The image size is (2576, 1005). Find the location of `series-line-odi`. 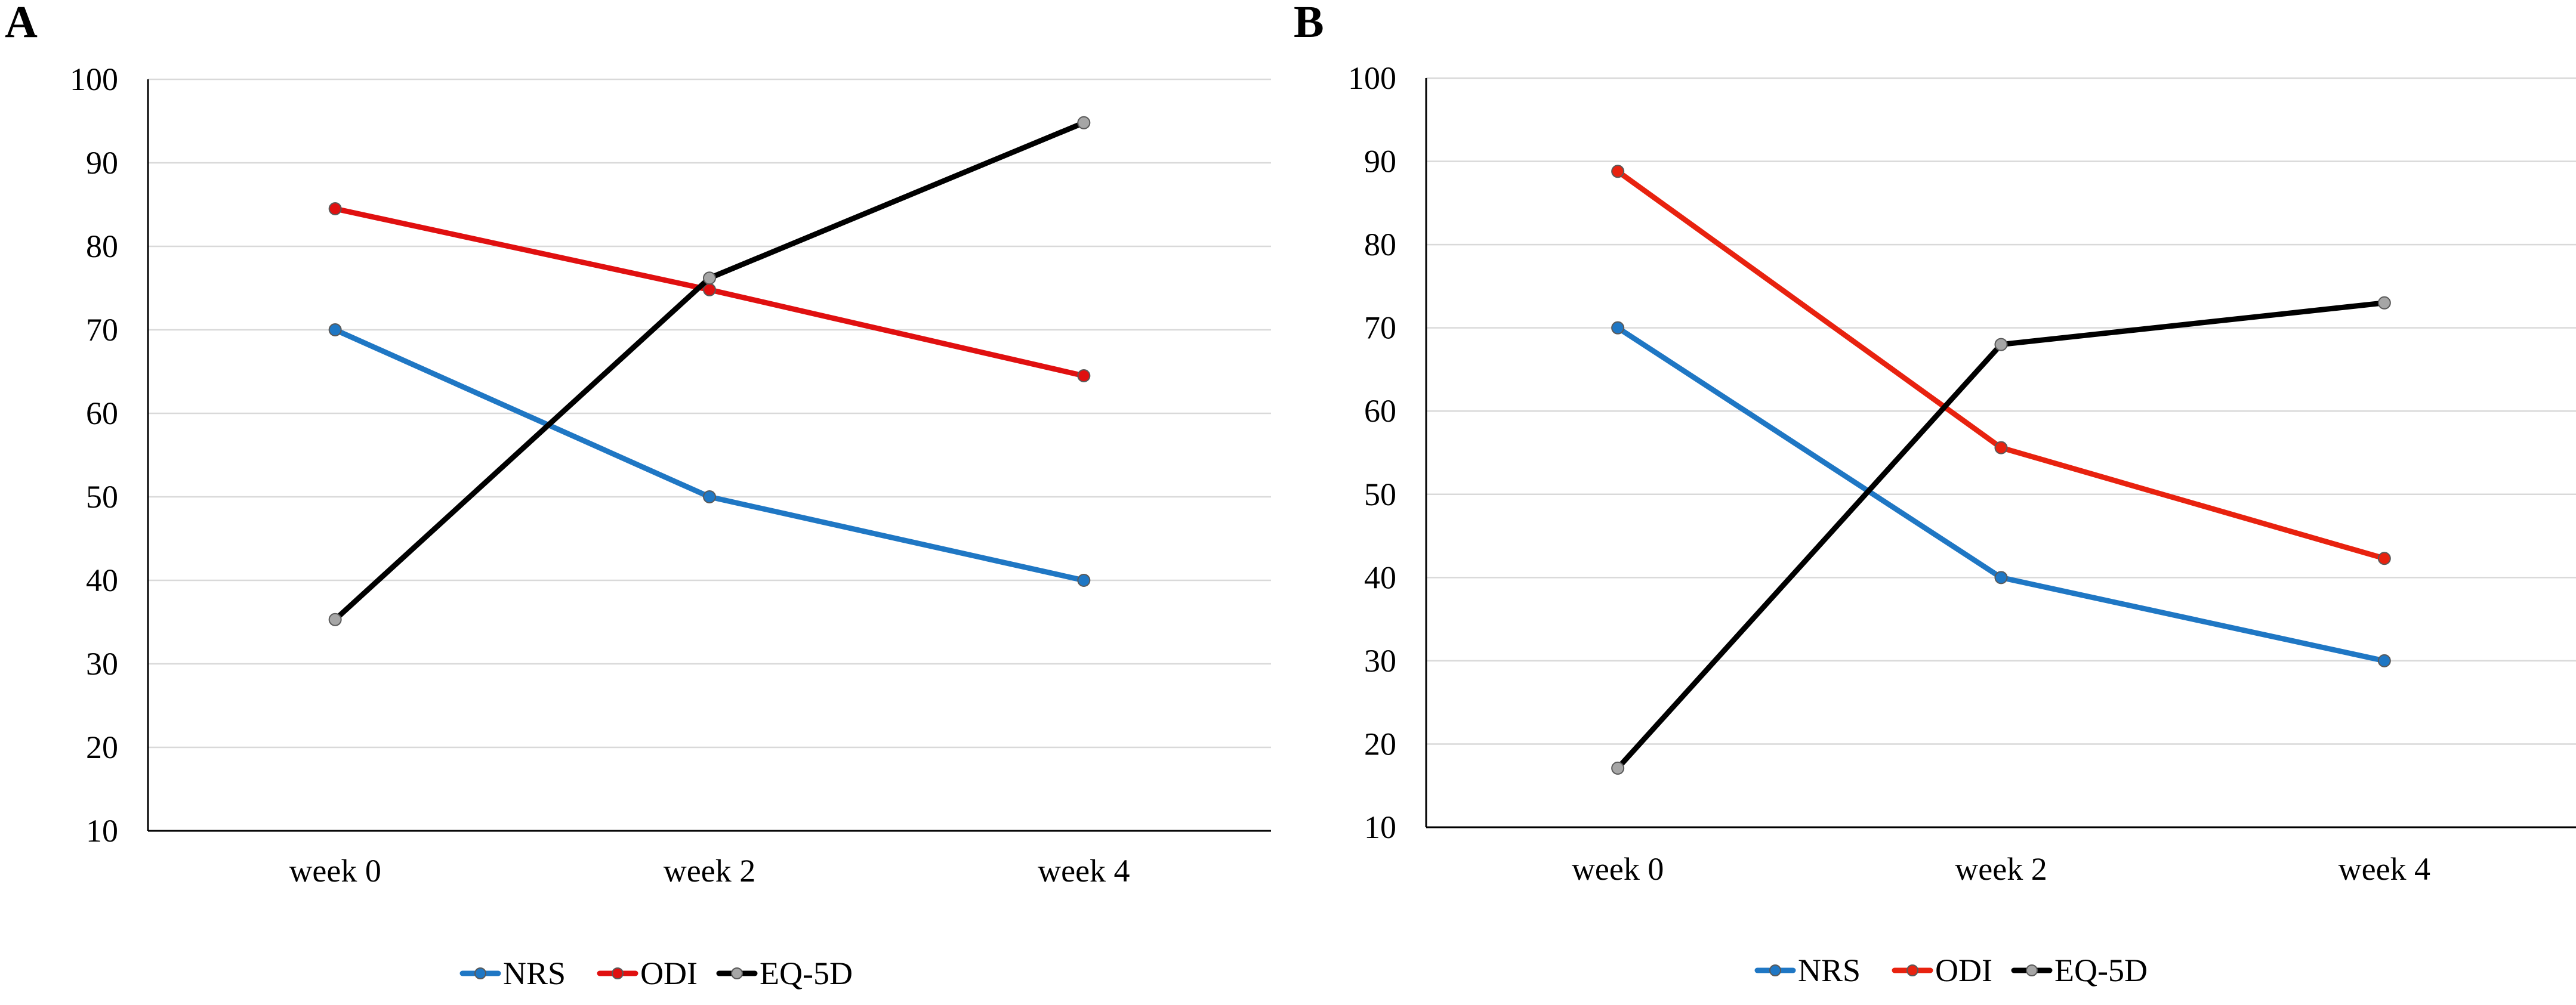

series-line-odi is located at coordinates (2001, 364).